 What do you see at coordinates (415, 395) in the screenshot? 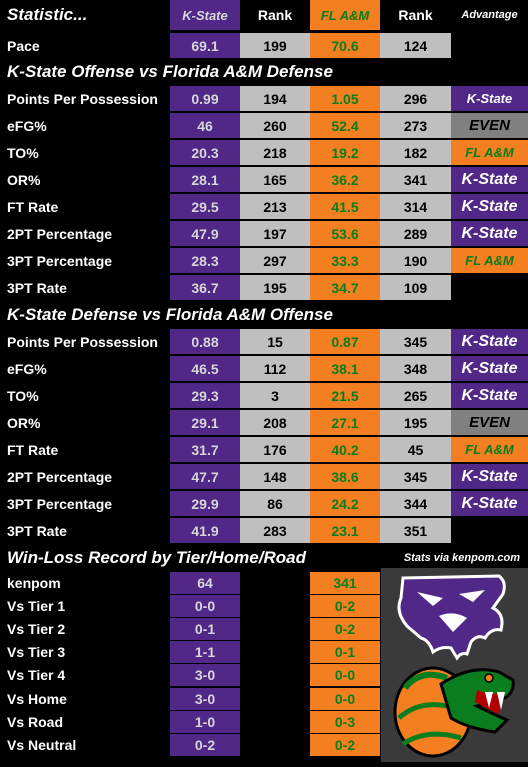
I see `flam-rank: 265` at bounding box center [415, 395].